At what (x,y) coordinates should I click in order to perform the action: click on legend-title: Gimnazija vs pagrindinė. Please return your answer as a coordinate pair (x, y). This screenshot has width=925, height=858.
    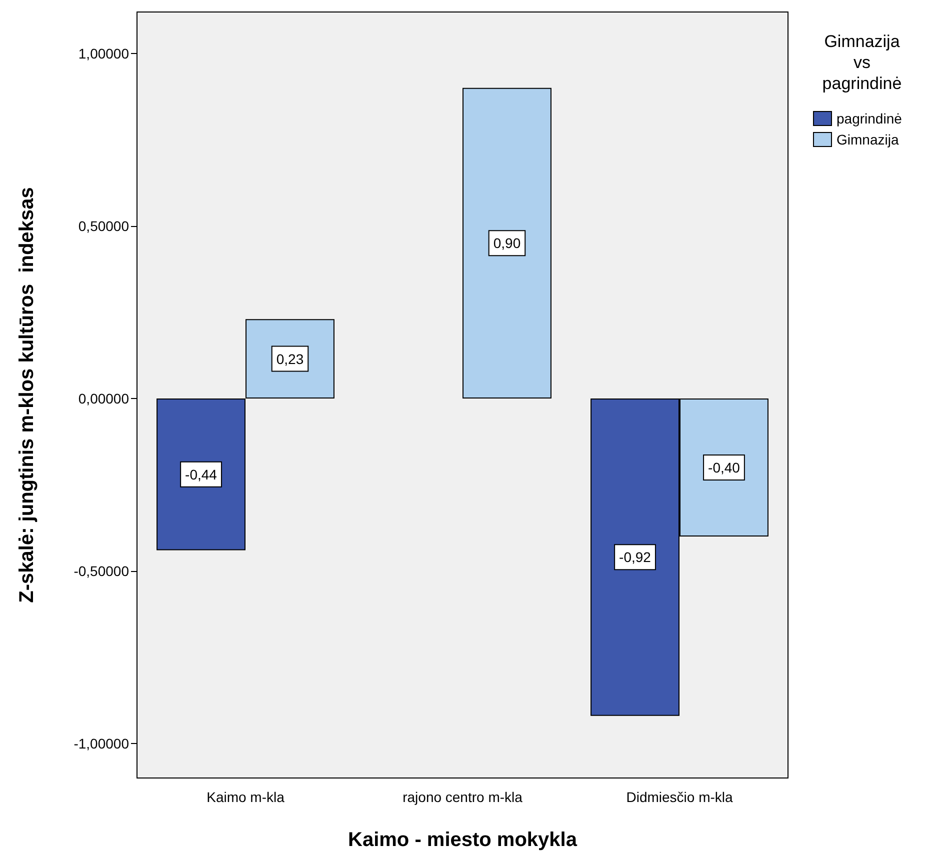
    Looking at the image, I should click on (862, 62).